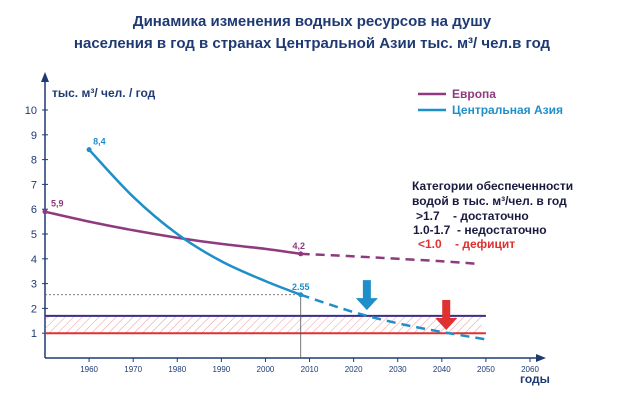 This screenshot has width=624, height=406. What do you see at coordinates (45, 77) in the screenshot?
I see `y-axis-arrowhead` at bounding box center [45, 77].